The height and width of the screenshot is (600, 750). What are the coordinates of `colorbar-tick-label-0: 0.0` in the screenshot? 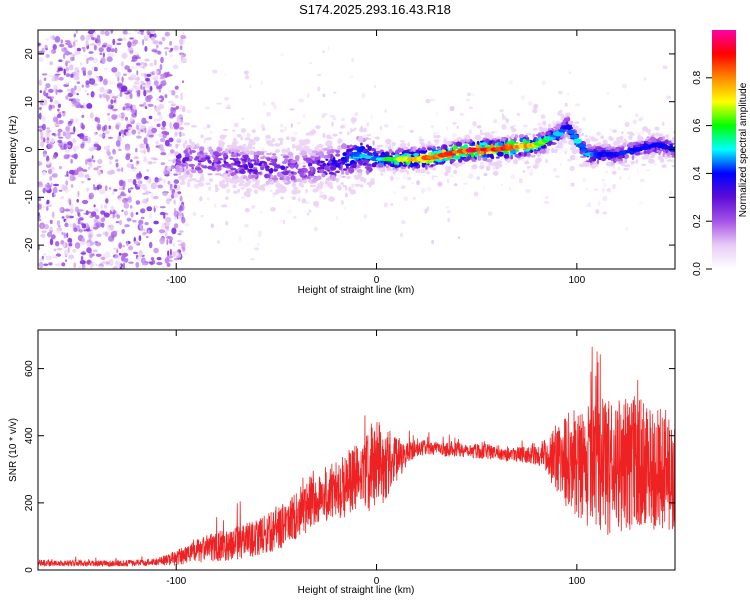 It's located at (697, 269).